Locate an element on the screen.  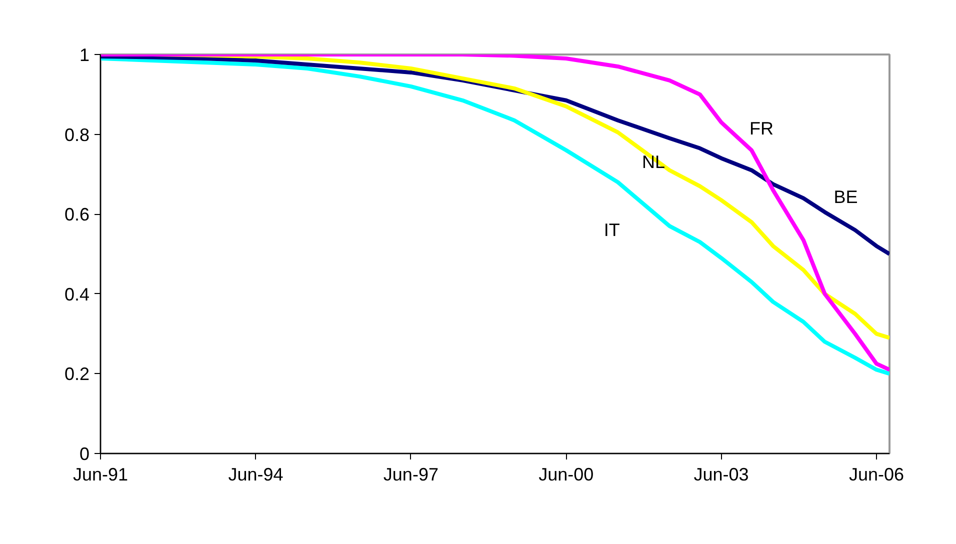
x-tick-label: Jun-94 is located at coordinates (256, 474).